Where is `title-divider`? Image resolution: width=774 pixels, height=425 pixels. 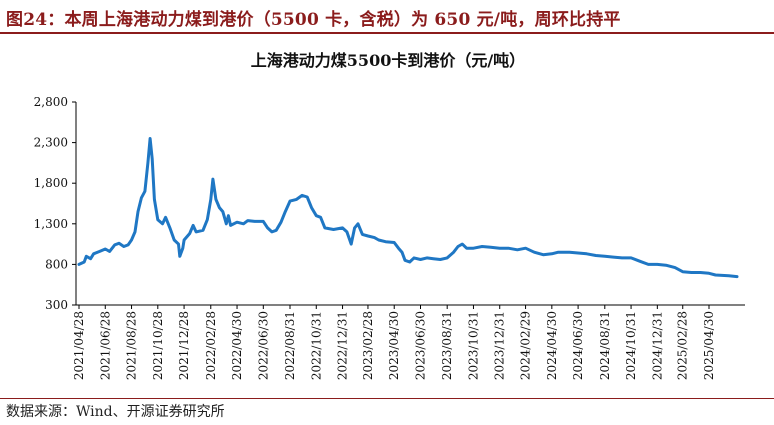
title-divider is located at coordinates (387, 33).